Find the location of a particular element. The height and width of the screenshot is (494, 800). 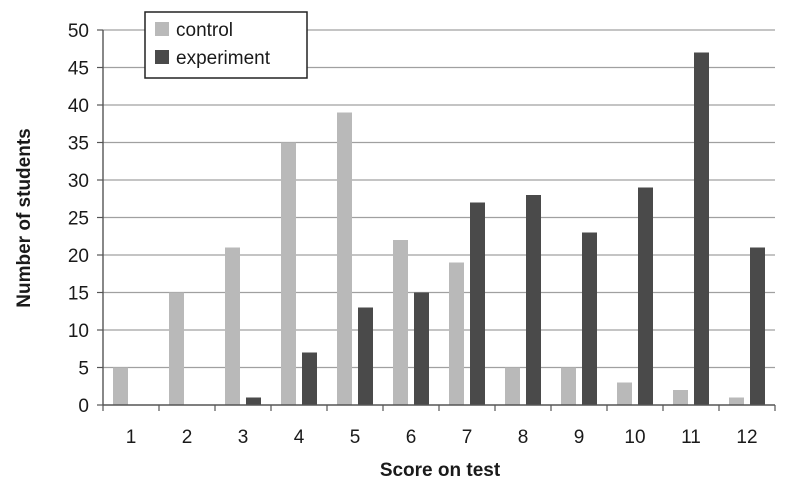

y-tick-label: 35 is located at coordinates (78, 144).